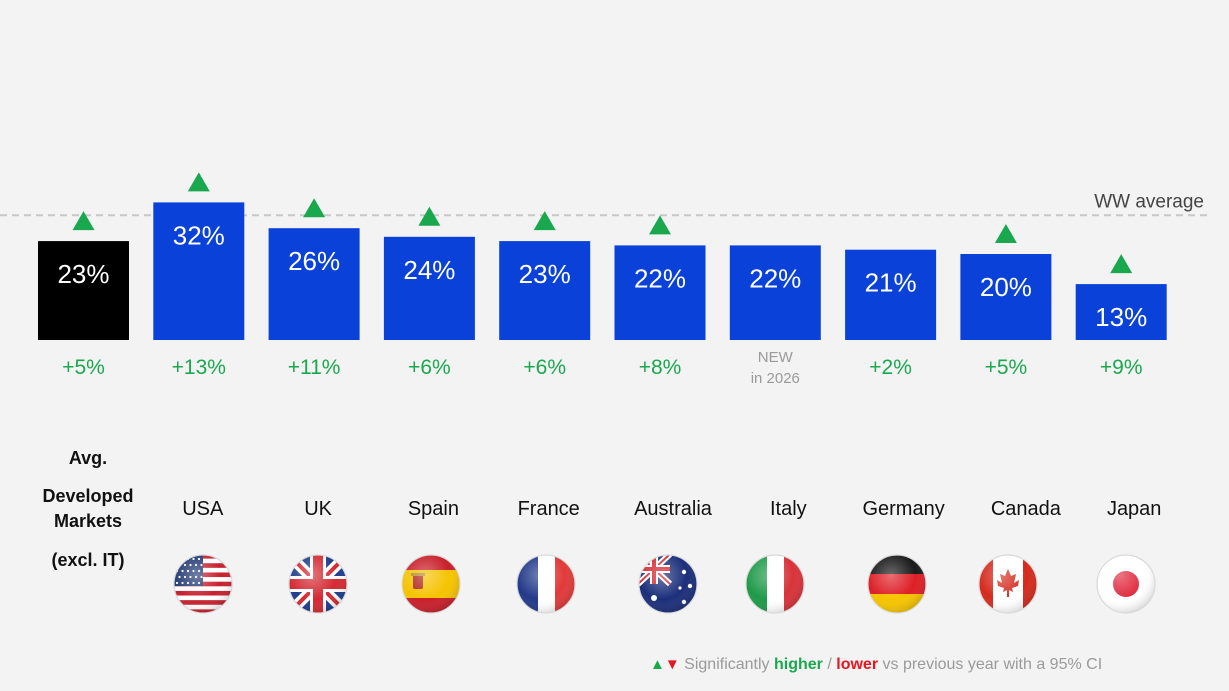  What do you see at coordinates (857, 664) in the screenshot?
I see `legend-lower: lower` at bounding box center [857, 664].